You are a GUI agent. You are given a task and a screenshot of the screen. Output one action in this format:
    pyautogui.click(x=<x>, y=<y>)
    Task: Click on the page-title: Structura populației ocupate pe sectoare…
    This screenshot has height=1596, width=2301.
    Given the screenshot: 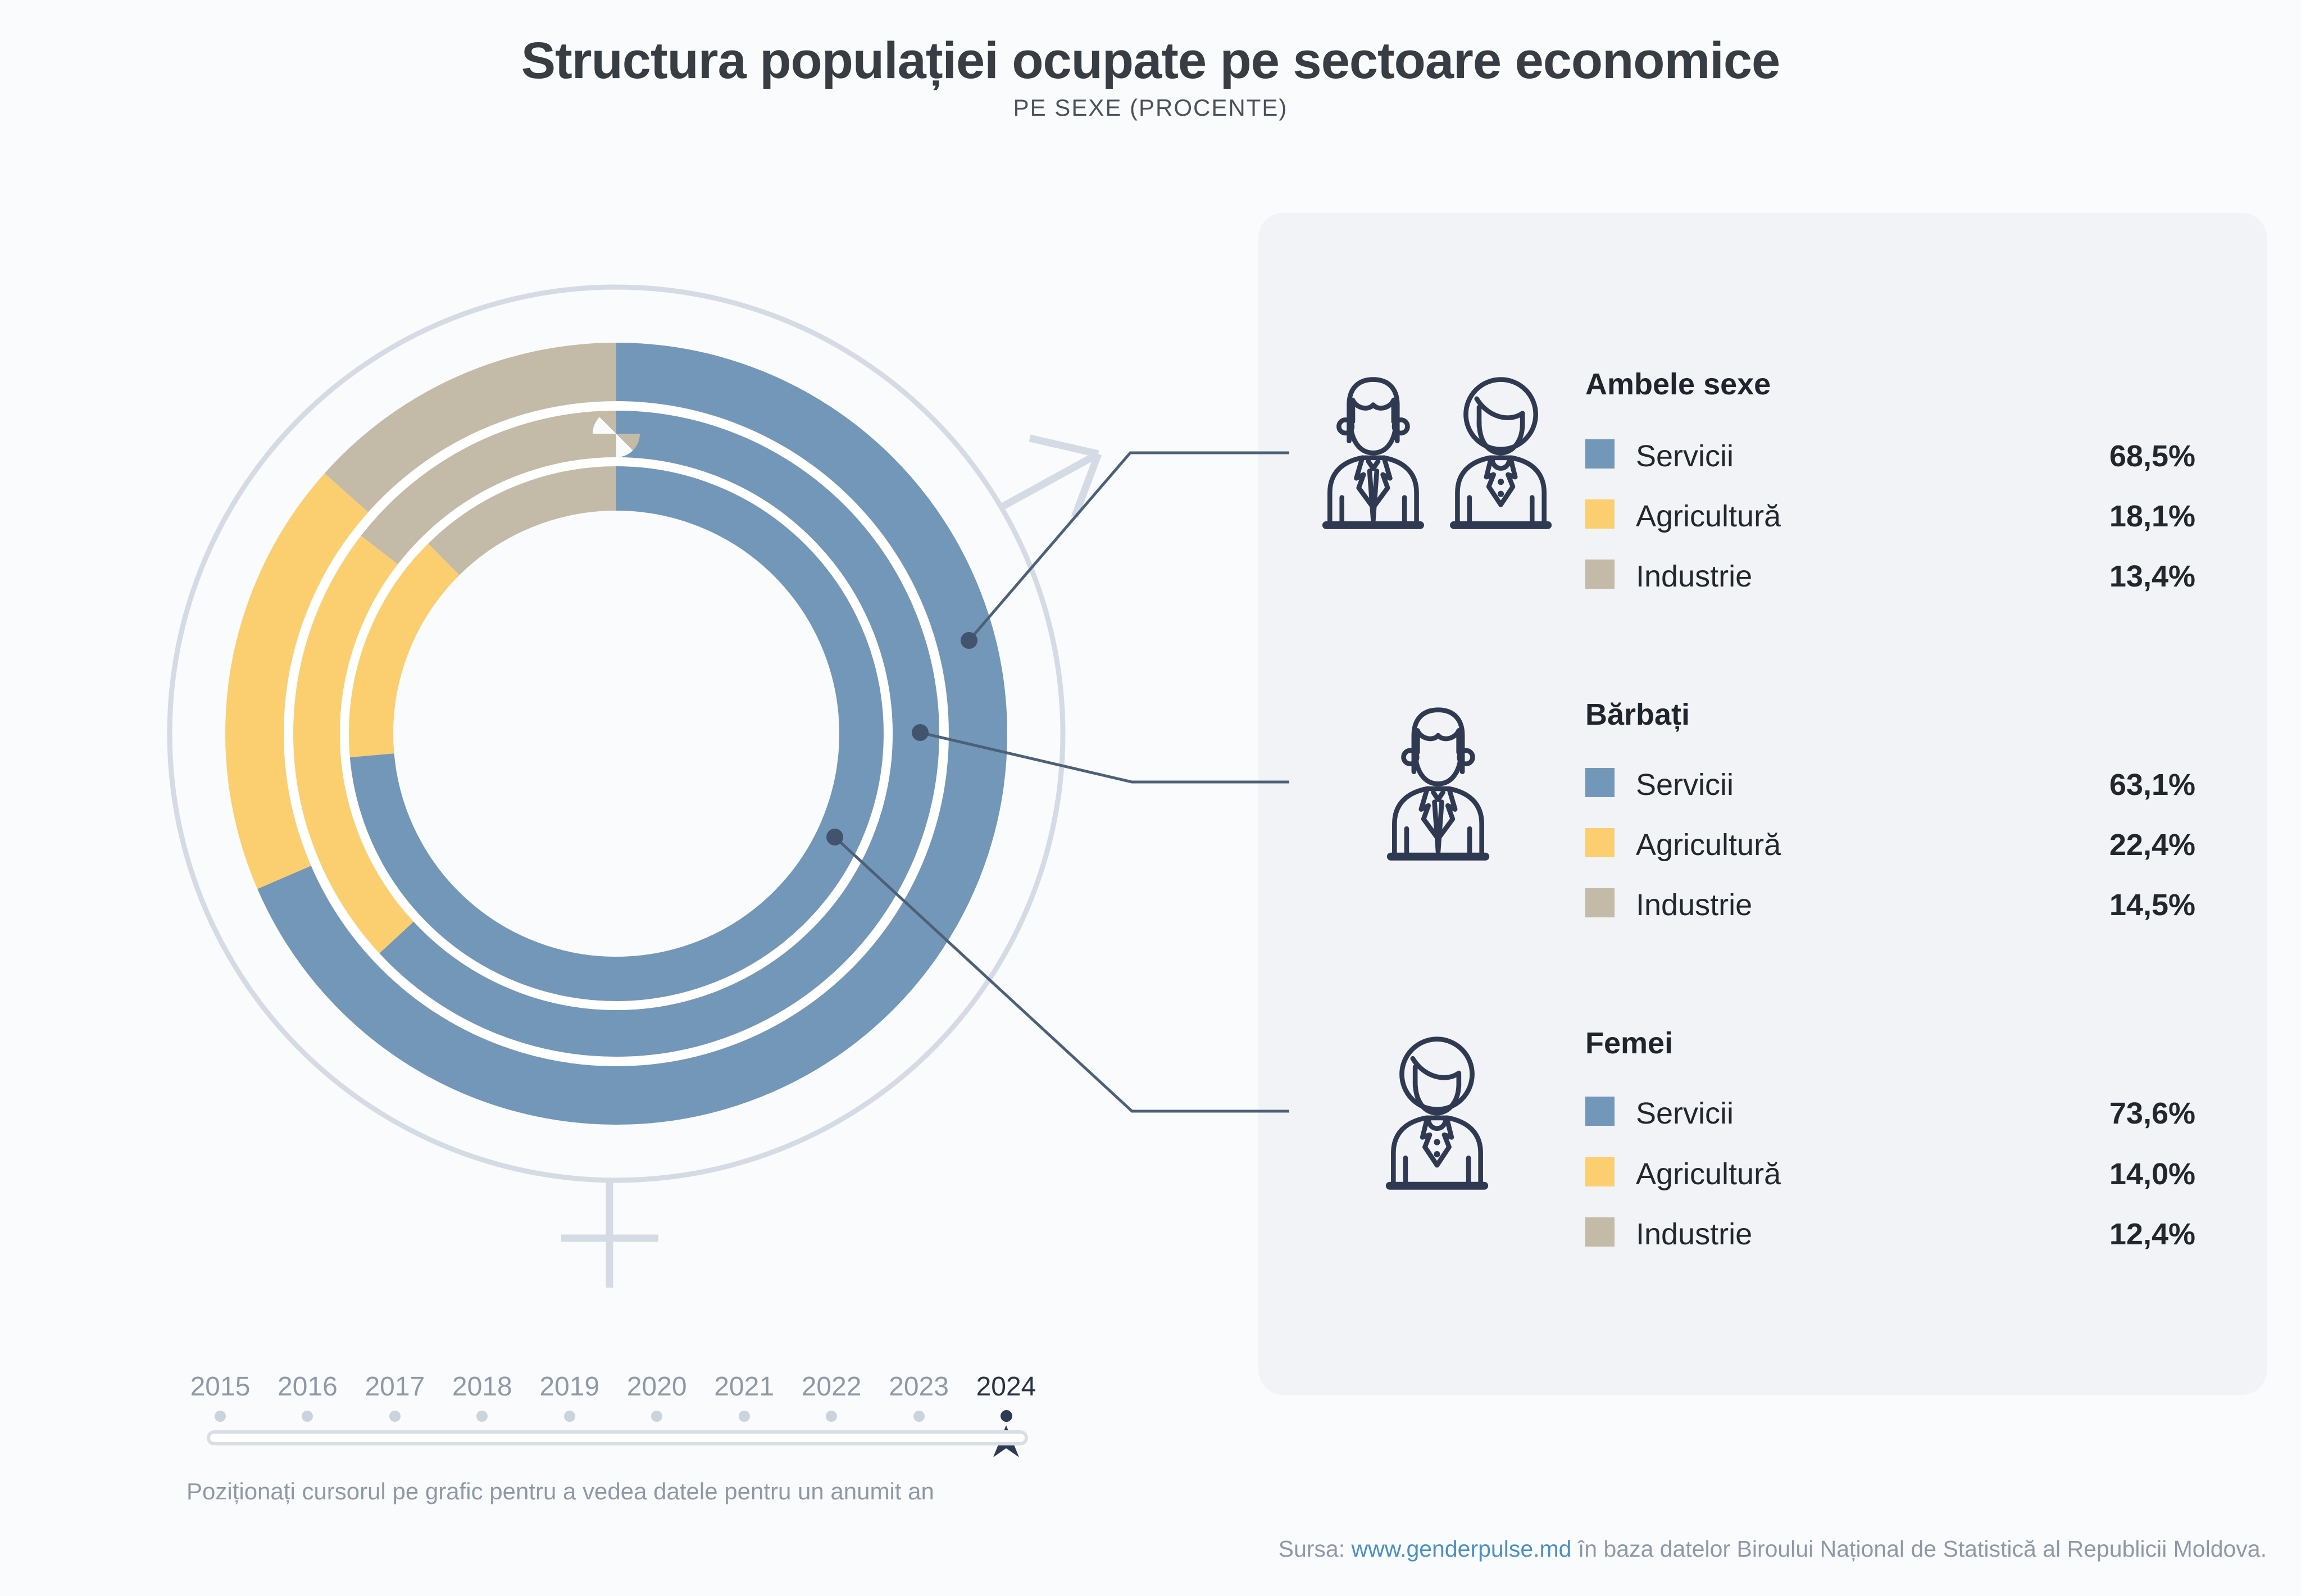 What is the action you would take?
    pyautogui.click(x=1150, y=60)
    